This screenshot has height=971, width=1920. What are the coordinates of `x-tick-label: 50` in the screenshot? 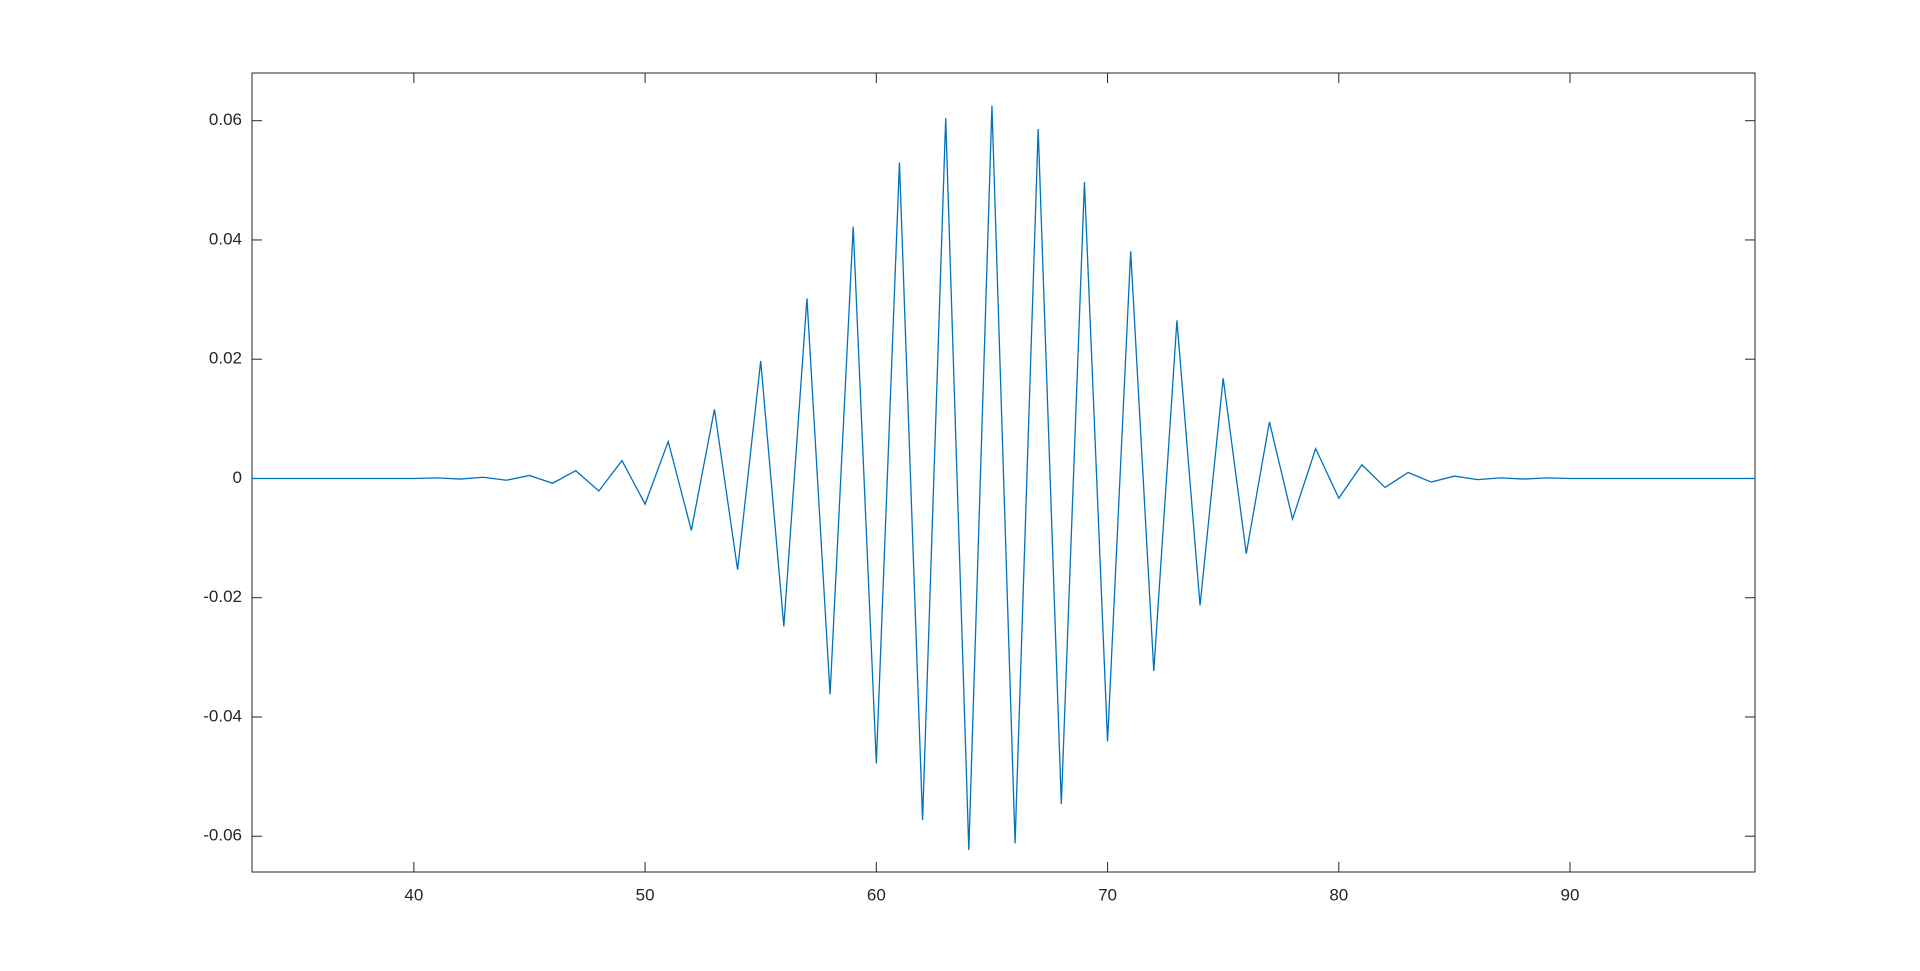 It's located at (645, 894).